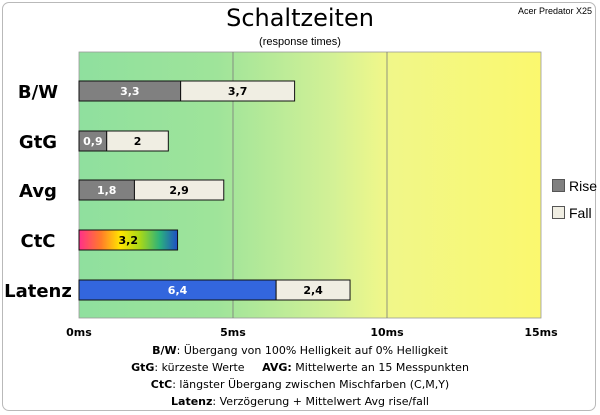 The width and height of the screenshot is (600, 415). I want to click on bar-rise-label: 6,4, so click(178, 290).